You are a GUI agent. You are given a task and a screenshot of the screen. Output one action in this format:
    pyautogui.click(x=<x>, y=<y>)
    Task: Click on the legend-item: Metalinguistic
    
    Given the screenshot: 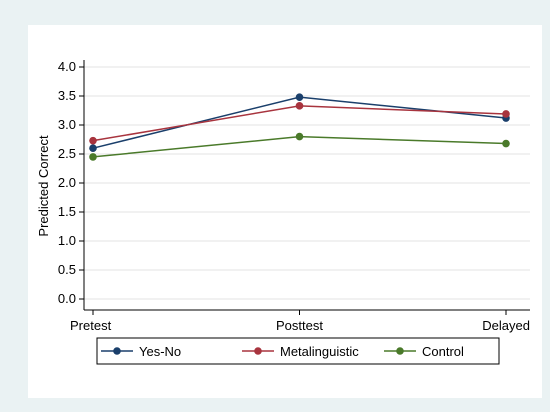 What is the action you would take?
    pyautogui.click(x=300, y=351)
    